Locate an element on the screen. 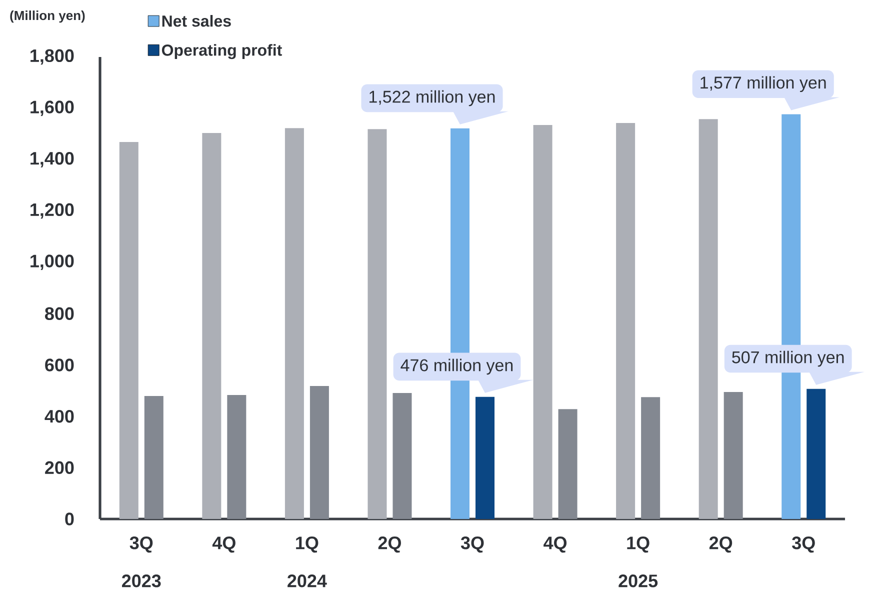  y-tick-label: 1,000 is located at coordinates (52, 262).